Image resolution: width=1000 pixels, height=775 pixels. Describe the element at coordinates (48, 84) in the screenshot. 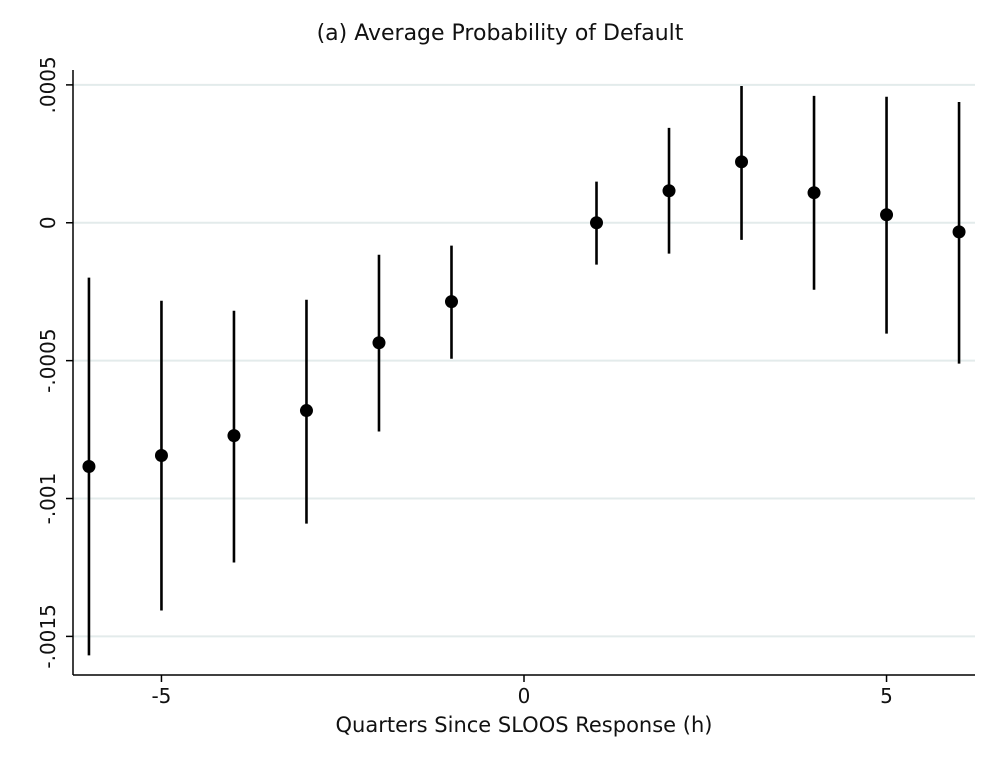

I see `y-tick-label: .0005` at that location.